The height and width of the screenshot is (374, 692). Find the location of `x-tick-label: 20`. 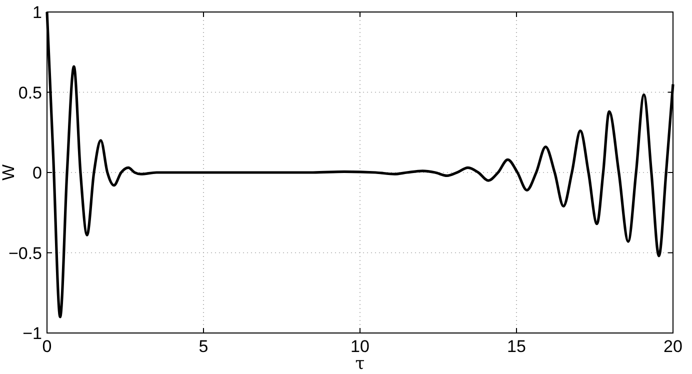

x-tick-label: 20 is located at coordinates (673, 346).